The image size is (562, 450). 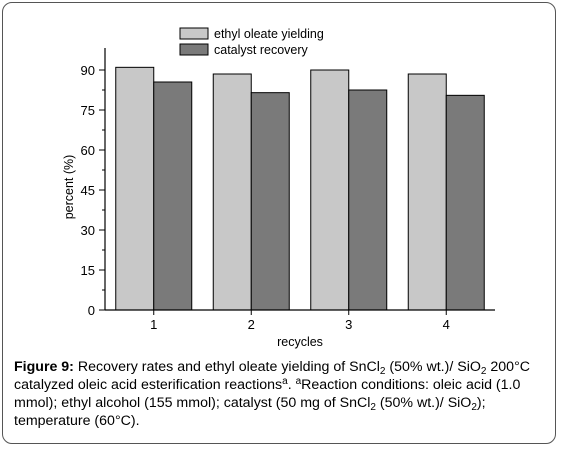 I want to click on y-tick-label: 45, so click(x=88, y=190).